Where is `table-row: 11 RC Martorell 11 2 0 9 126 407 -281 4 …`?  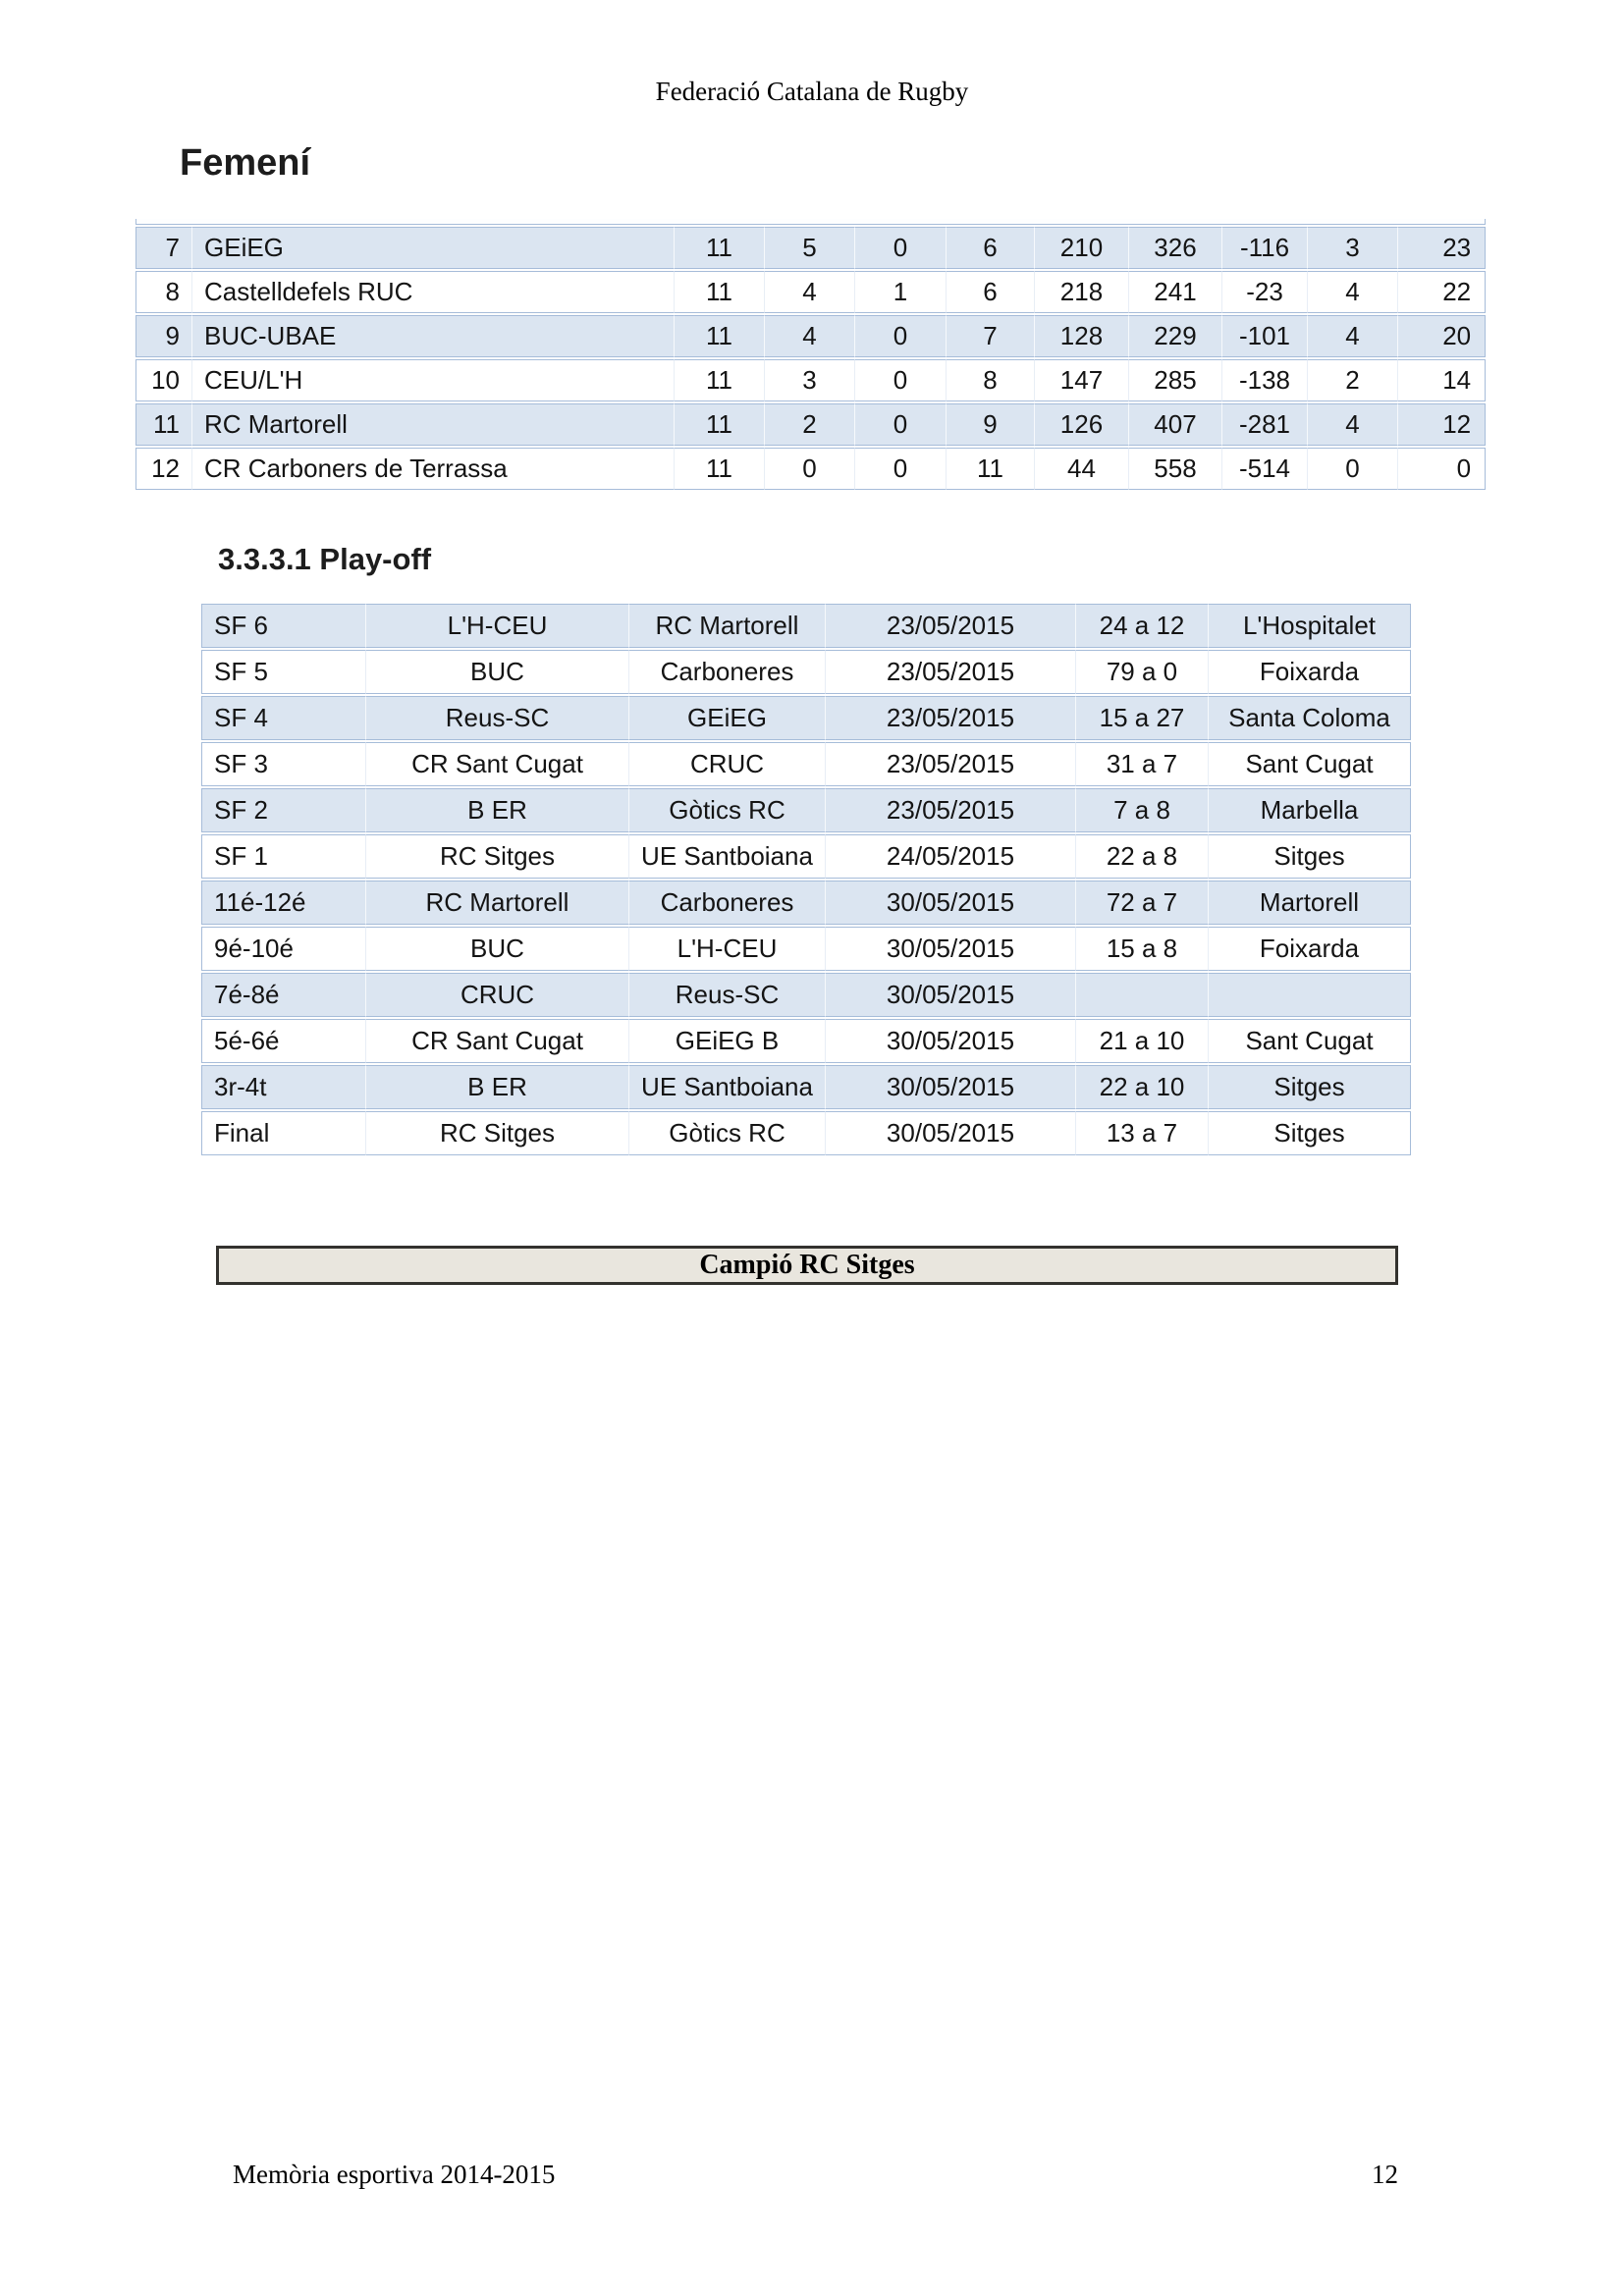 table-row: 11 RC Martorell 11 2 0 9 126 407 -281 4 … is located at coordinates (811, 425).